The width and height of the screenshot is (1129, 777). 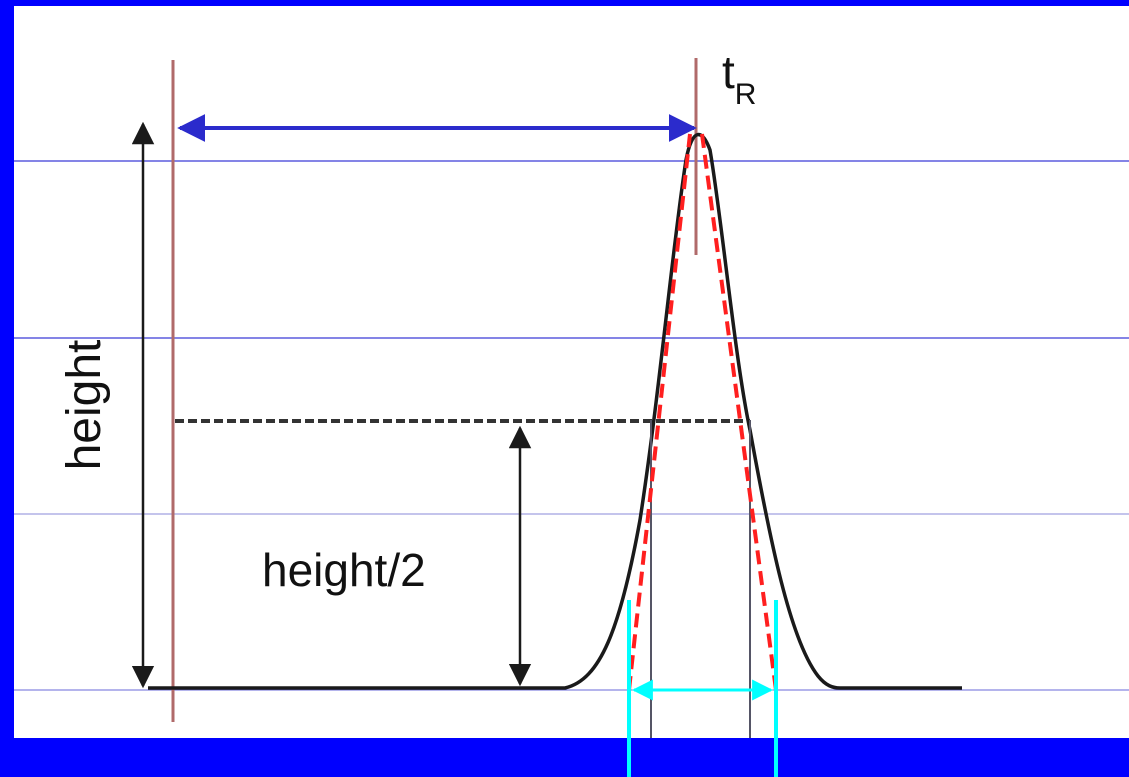 I want to click on retention-time-label: tR, so click(x=739, y=78).